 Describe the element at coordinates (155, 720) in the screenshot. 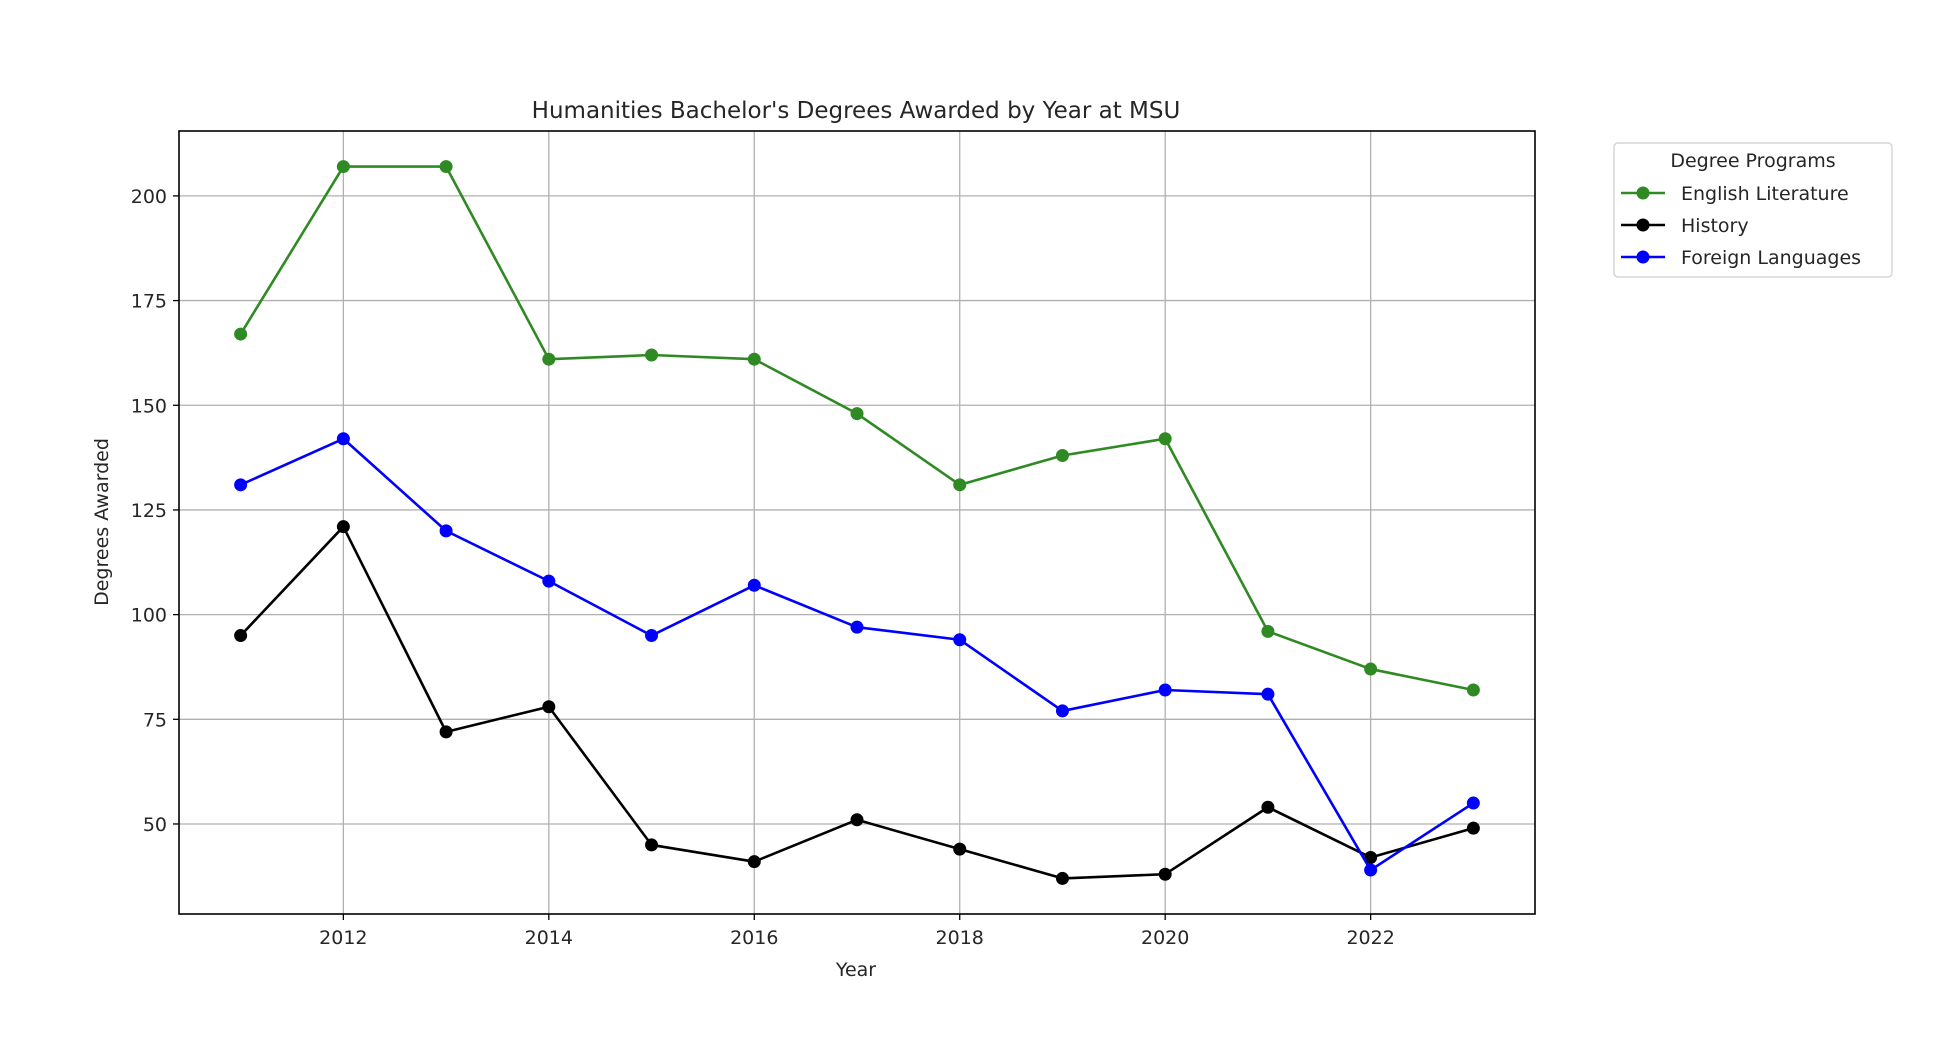

I see `y-tick-label: 75` at that location.